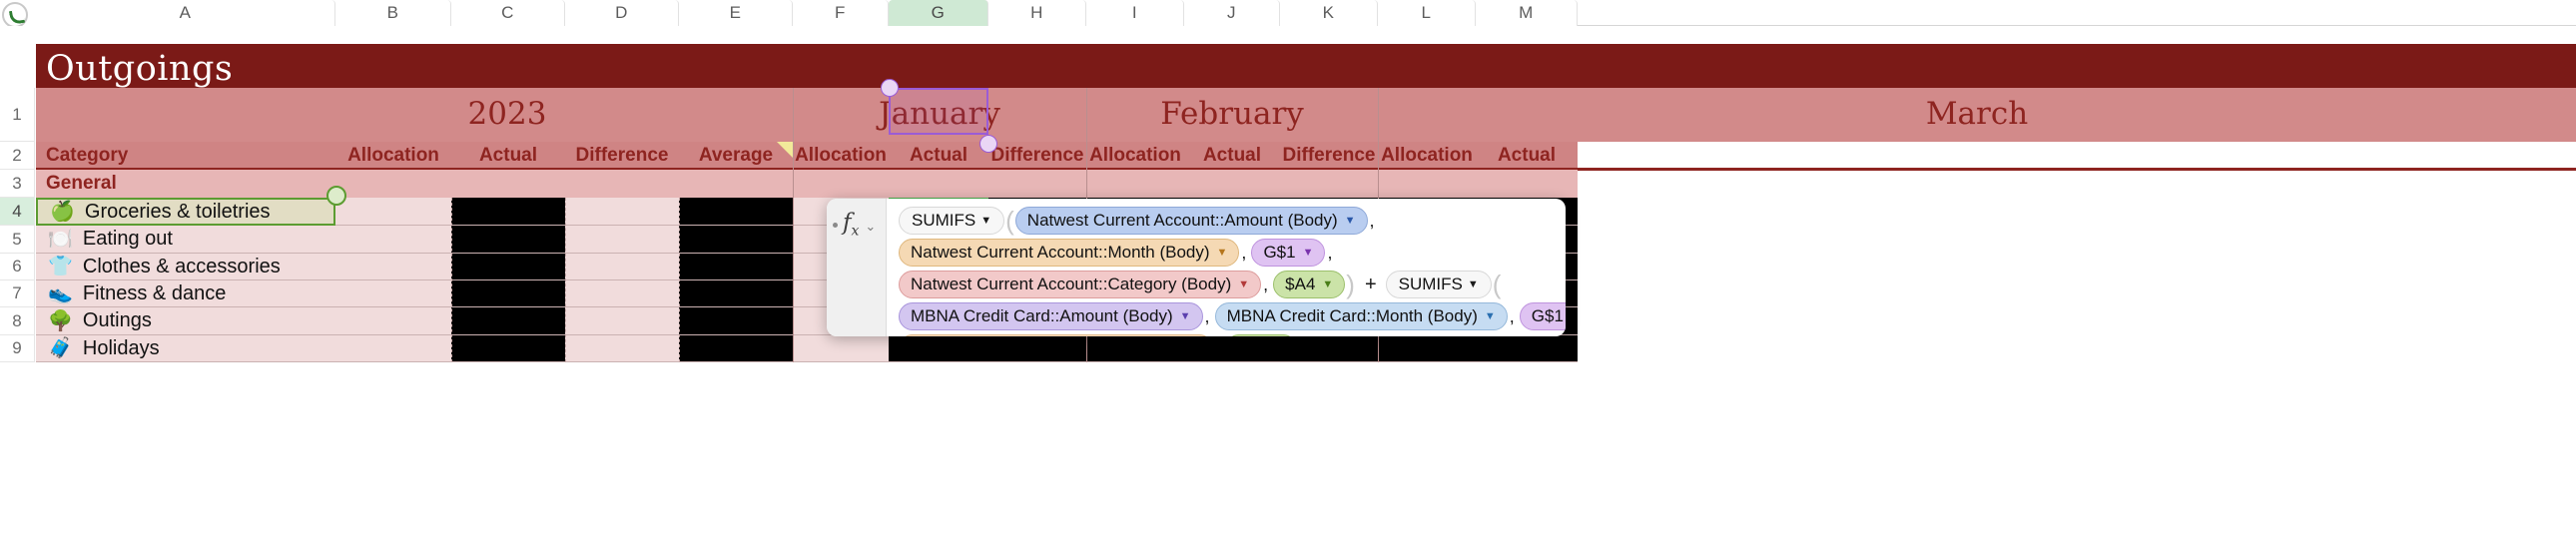 The image size is (2576, 555). What do you see at coordinates (785, 150) in the screenshot?
I see `comment-flag-icon` at bounding box center [785, 150].